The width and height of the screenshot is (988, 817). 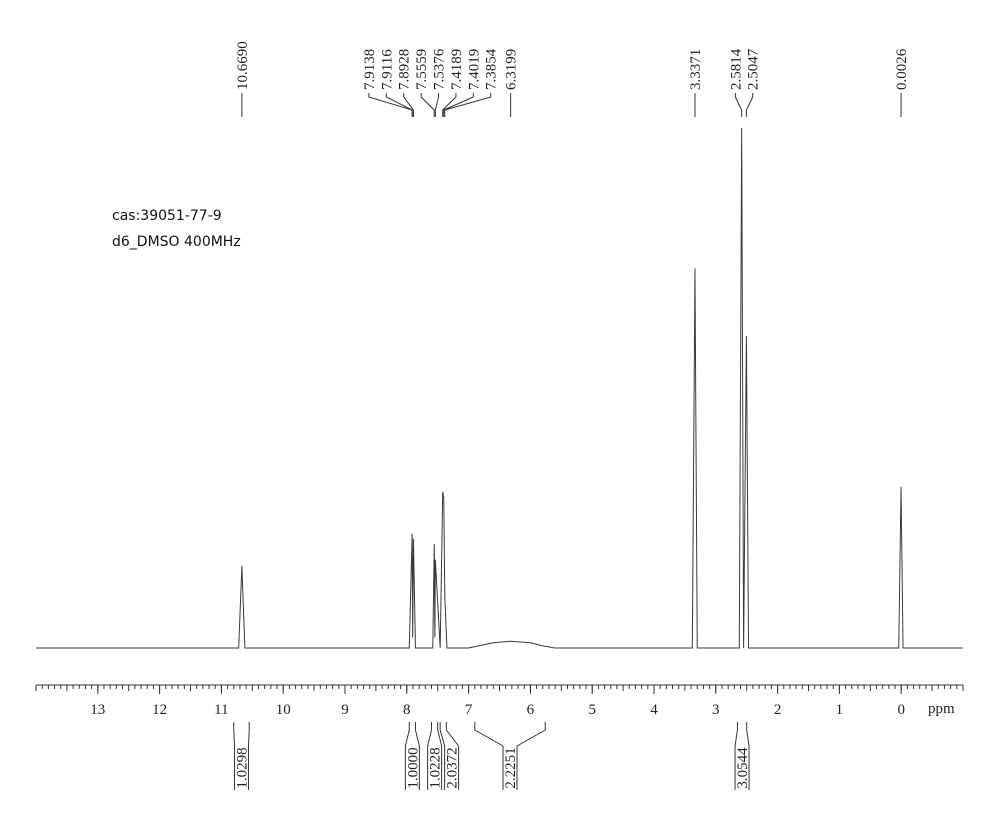 What do you see at coordinates (370, 69) in the screenshot?
I see `peak-label: 7.9138` at bounding box center [370, 69].